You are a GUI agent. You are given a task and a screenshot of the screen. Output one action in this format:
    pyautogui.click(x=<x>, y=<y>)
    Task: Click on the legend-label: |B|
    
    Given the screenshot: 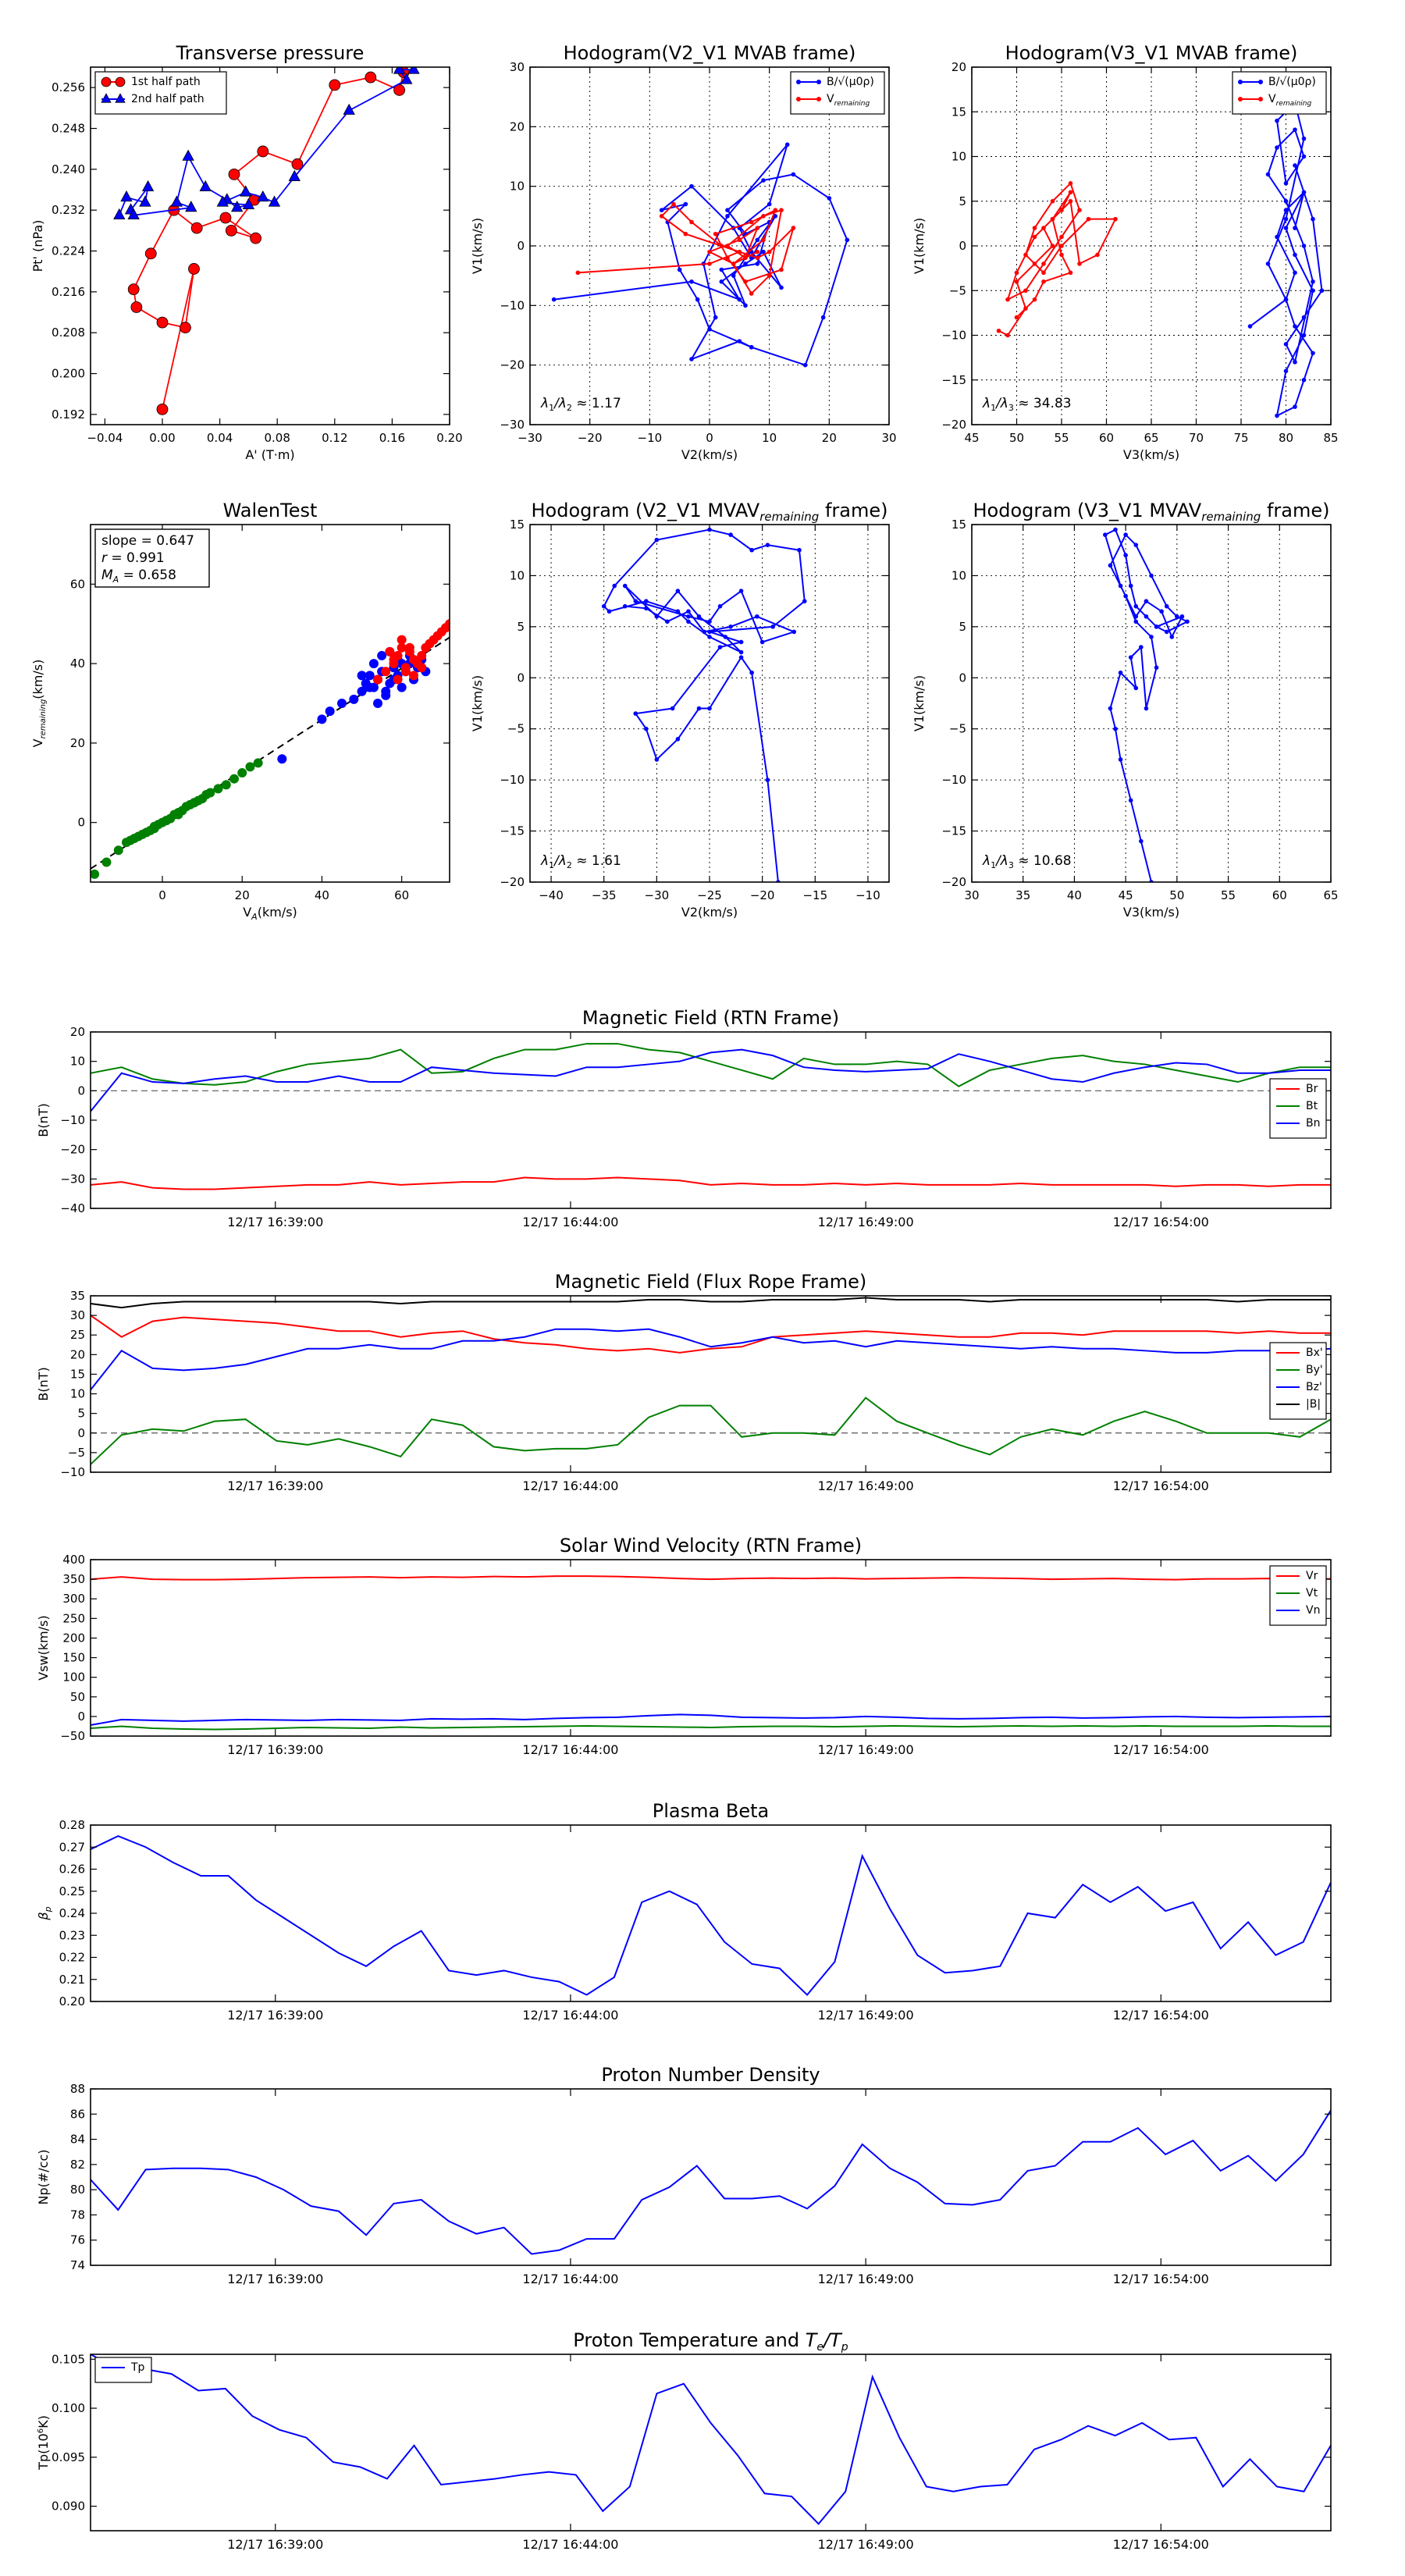 What is the action you would take?
    pyautogui.click(x=1313, y=1404)
    